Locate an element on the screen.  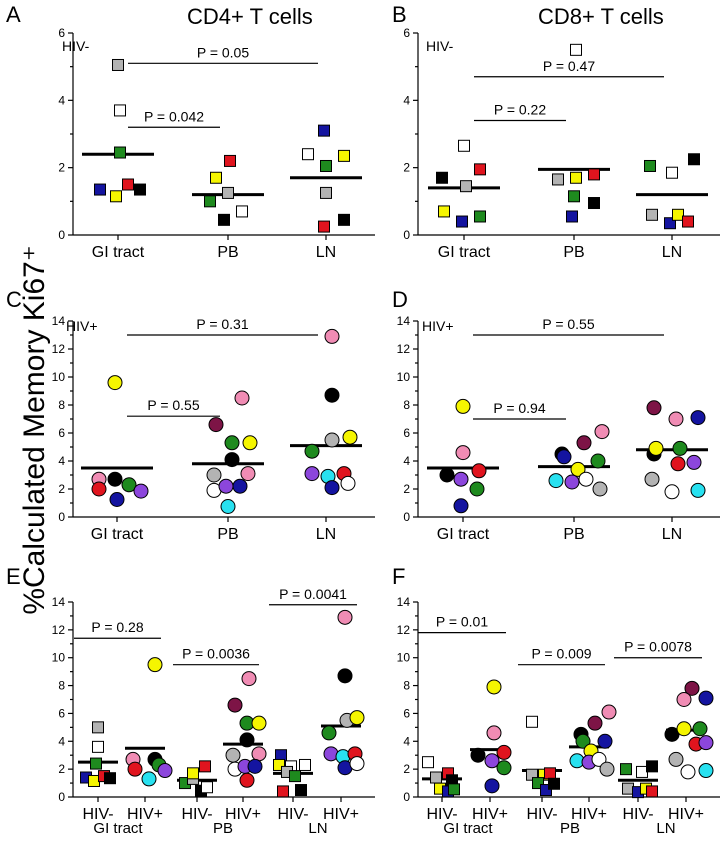
panel-letter: F is located at coordinates (398, 576).